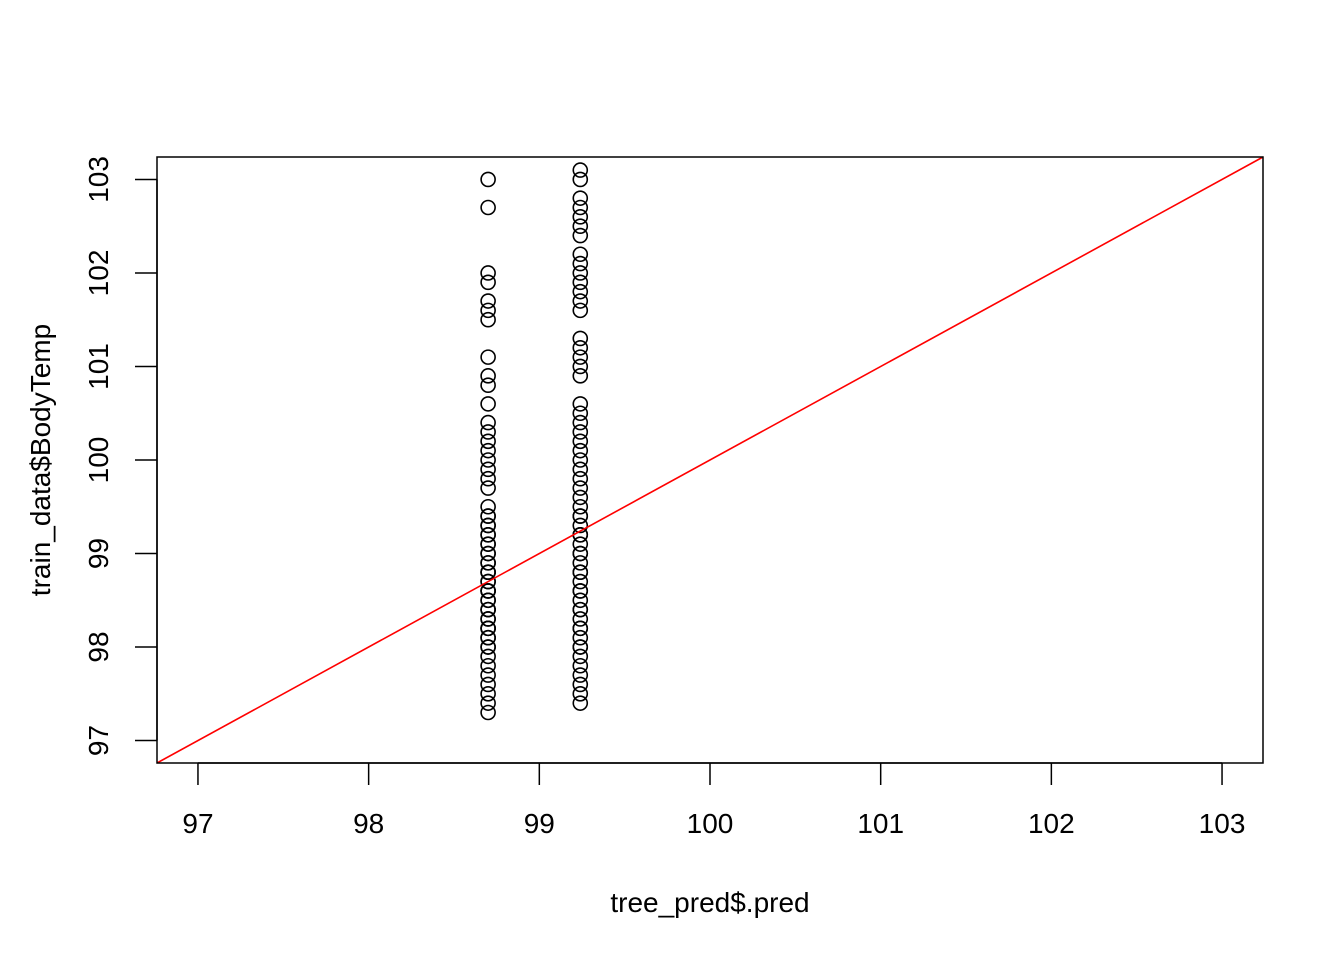 The height and width of the screenshot is (960, 1344). What do you see at coordinates (98, 366) in the screenshot?
I see `y-tick-label: 101` at bounding box center [98, 366].